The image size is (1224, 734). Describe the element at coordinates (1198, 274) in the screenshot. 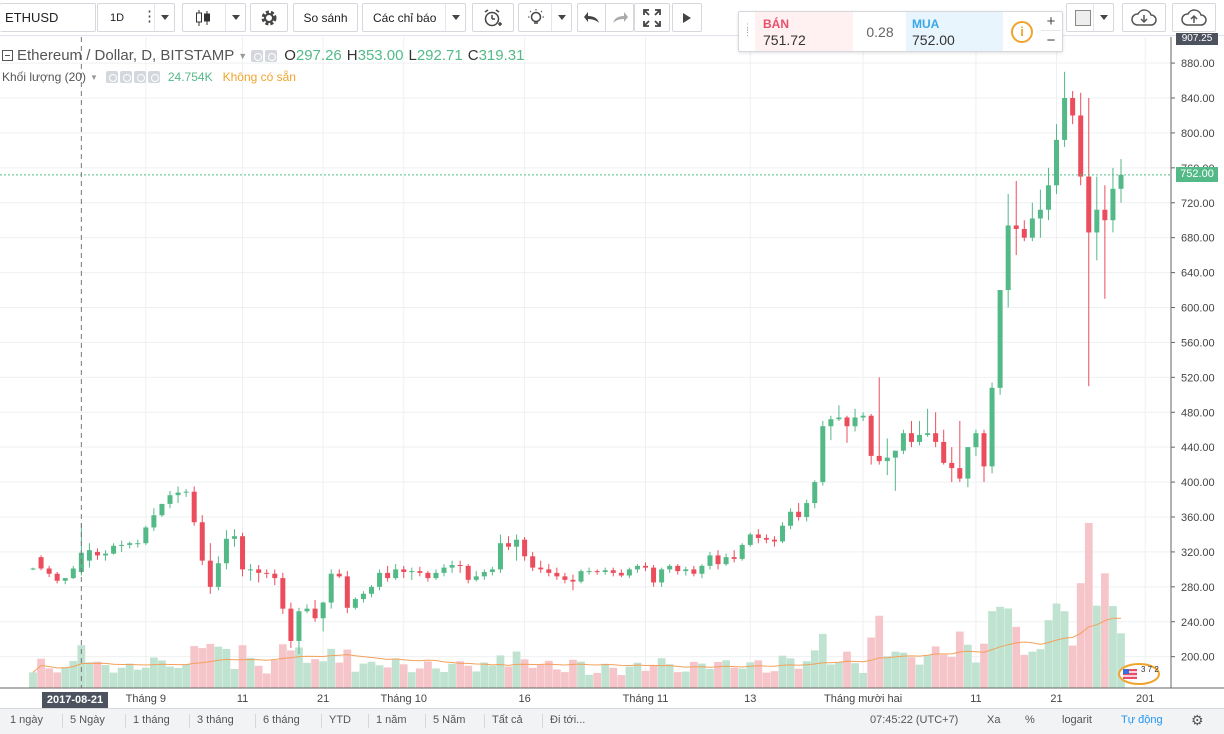

I see `price-tick-label: 640.00` at that location.